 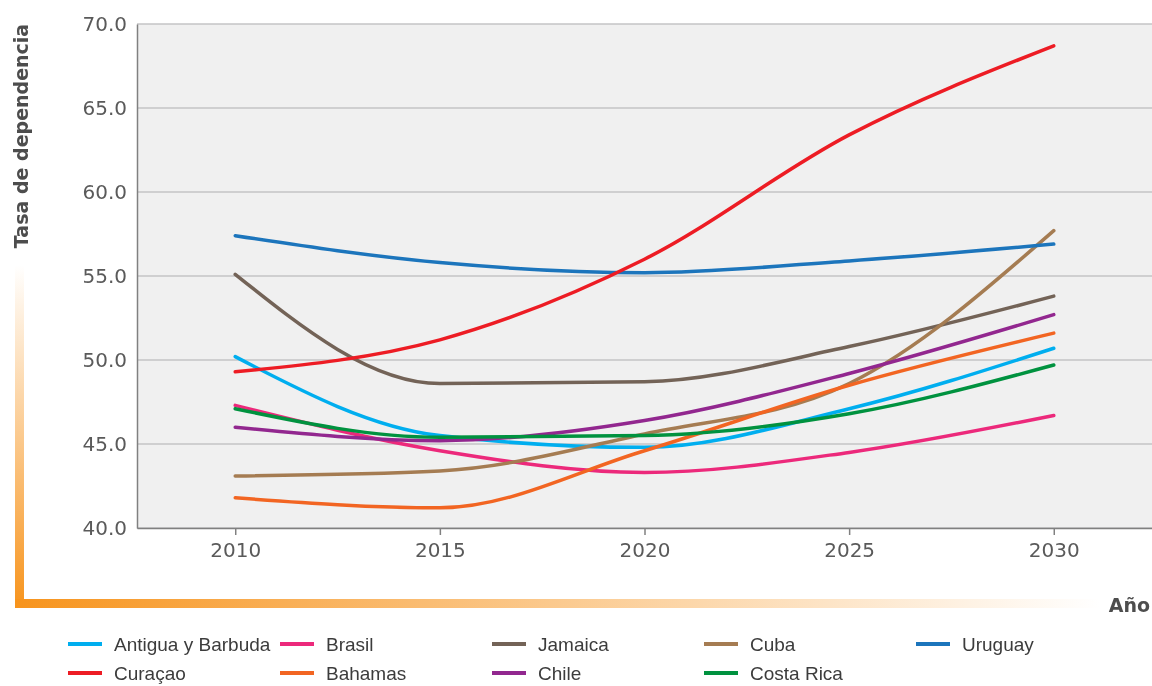 What do you see at coordinates (21, 136) in the screenshot?
I see `y-axis-title: Tasa de dependencia` at bounding box center [21, 136].